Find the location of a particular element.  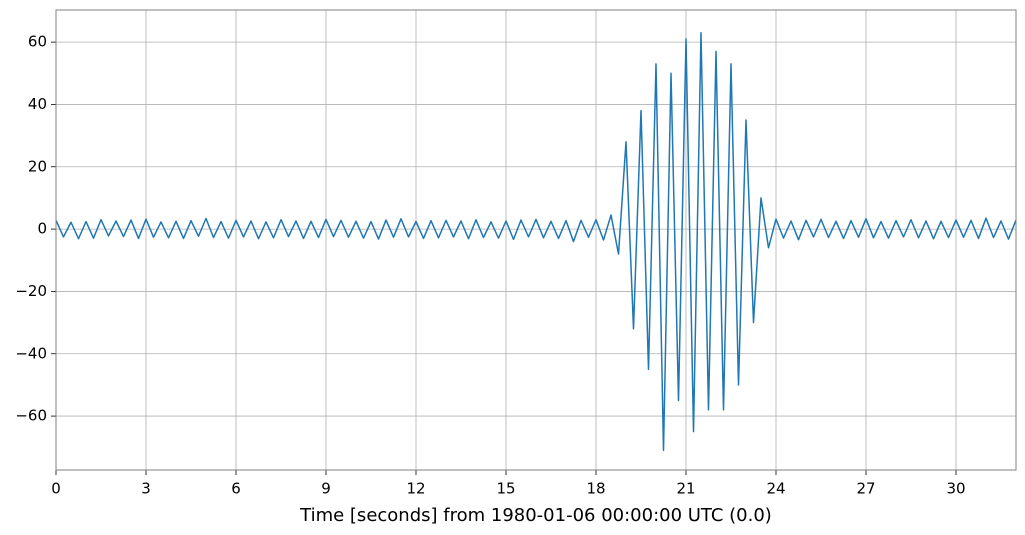

x-tick-label: 18 is located at coordinates (595, 489).